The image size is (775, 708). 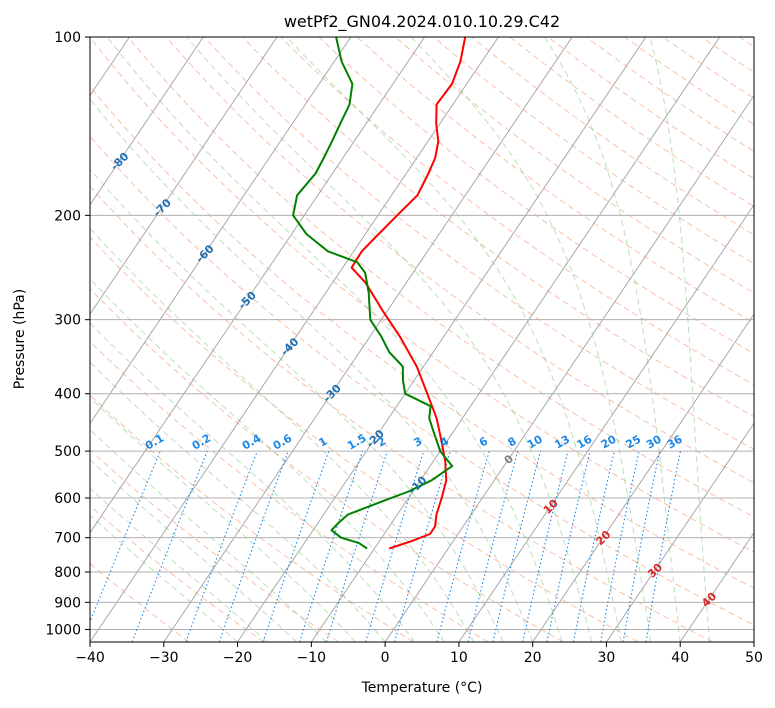 What do you see at coordinates (533, 658) in the screenshot?
I see `x-tick-label: 20` at bounding box center [533, 658].